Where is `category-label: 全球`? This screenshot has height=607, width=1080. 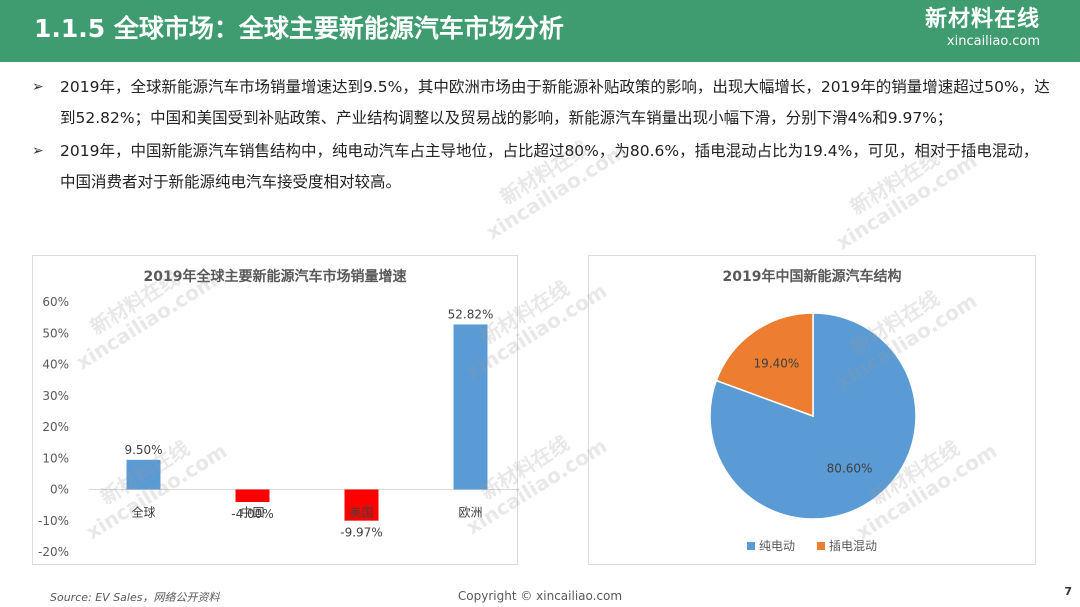 category-label: 全球 is located at coordinates (143, 512).